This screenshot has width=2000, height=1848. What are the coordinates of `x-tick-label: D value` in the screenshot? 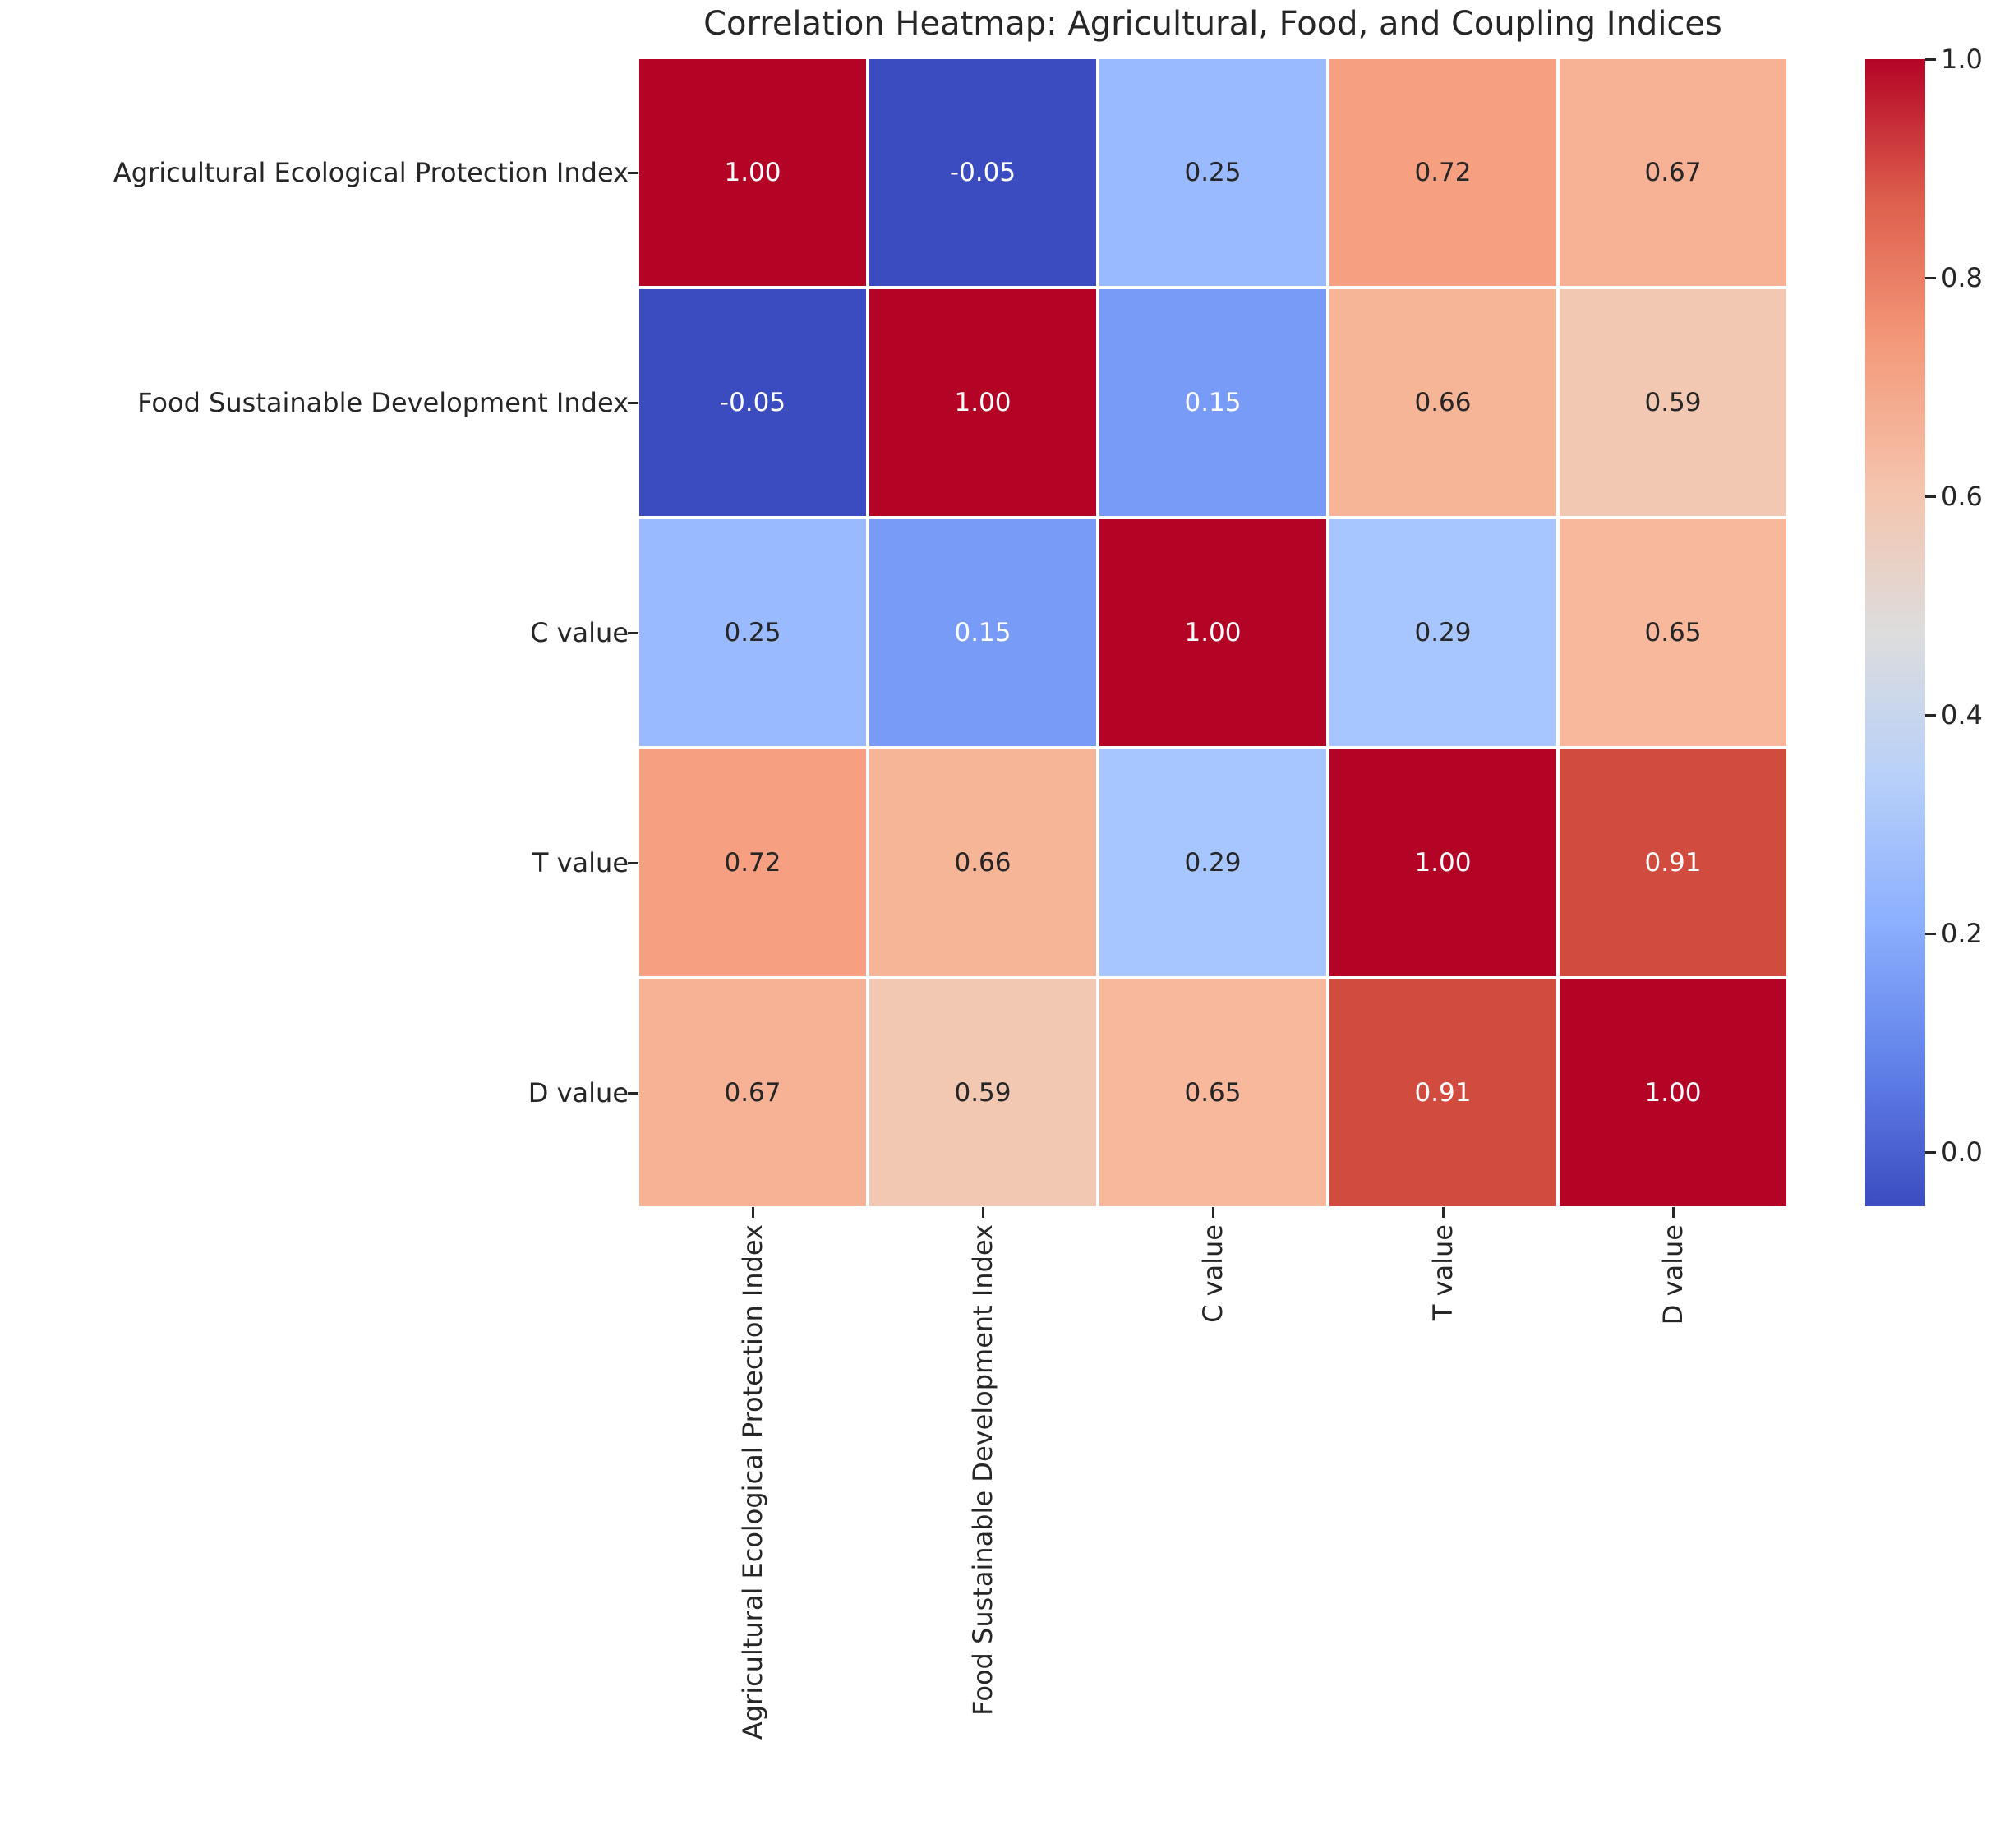 It's located at (1673, 1275).